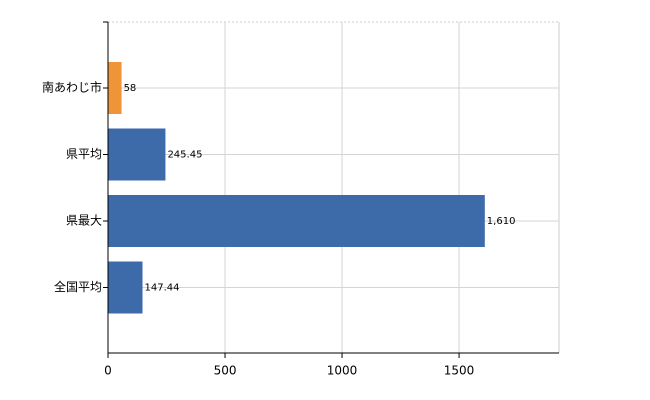 The image size is (650, 400). I want to click on x-tick-label: 1500, so click(459, 371).